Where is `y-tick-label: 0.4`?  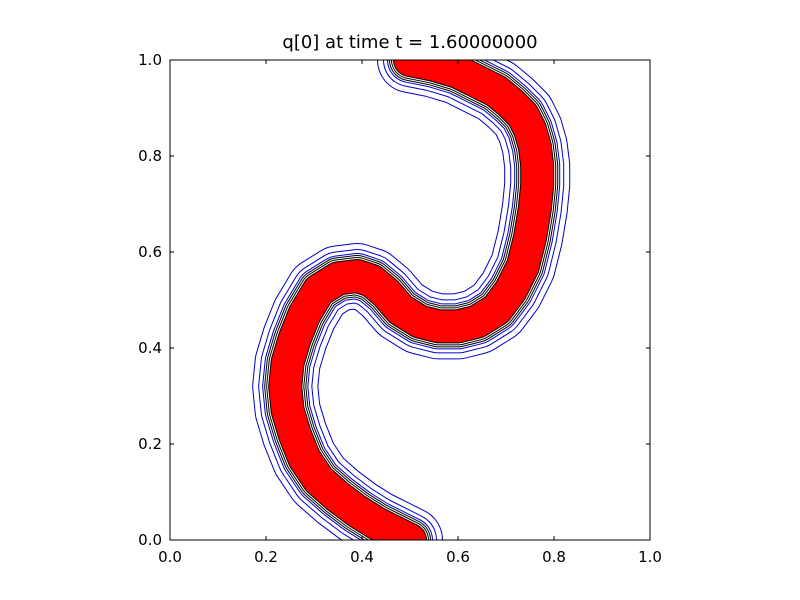
y-tick-label: 0.4 is located at coordinates (150, 348).